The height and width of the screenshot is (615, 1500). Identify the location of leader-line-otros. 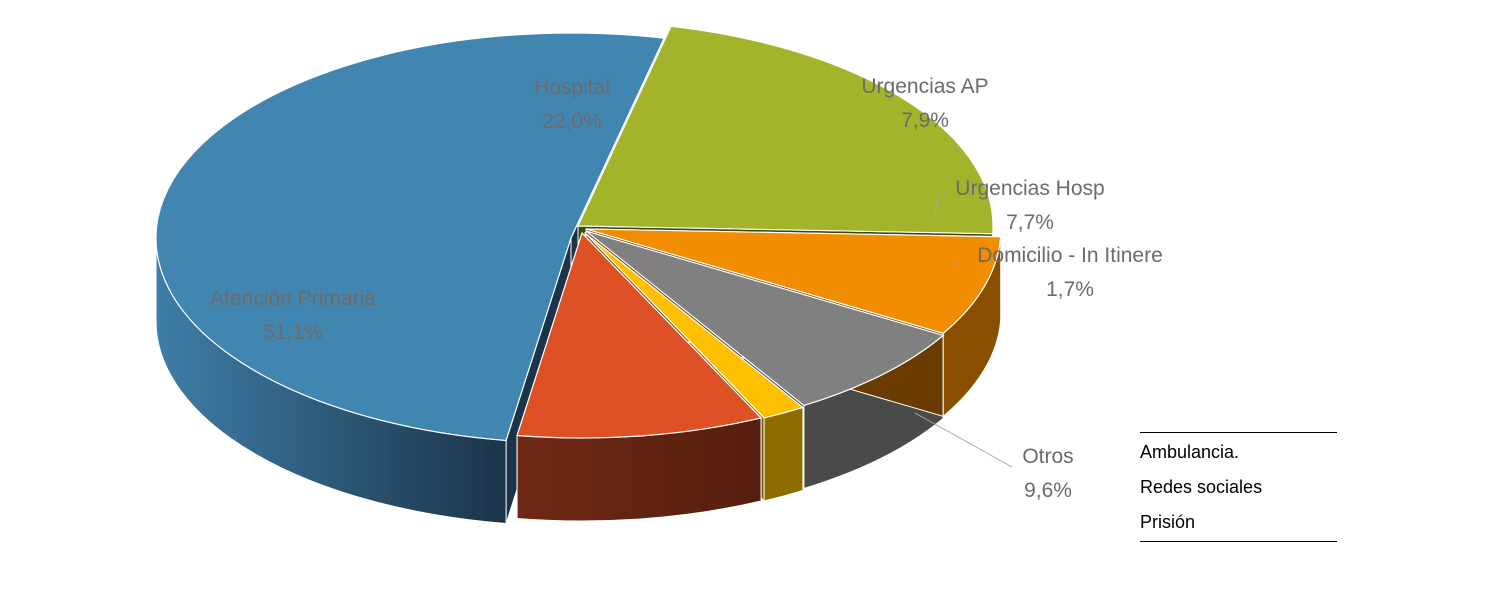
(963, 440).